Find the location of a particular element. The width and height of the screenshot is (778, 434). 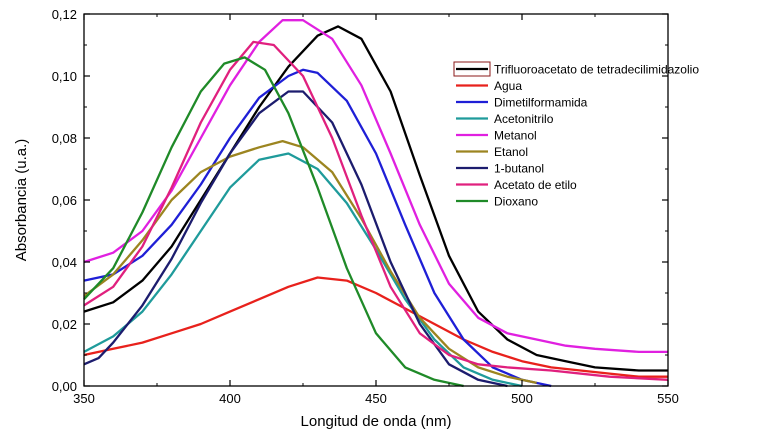

y-tick-label: 0,04 is located at coordinates (64, 262).